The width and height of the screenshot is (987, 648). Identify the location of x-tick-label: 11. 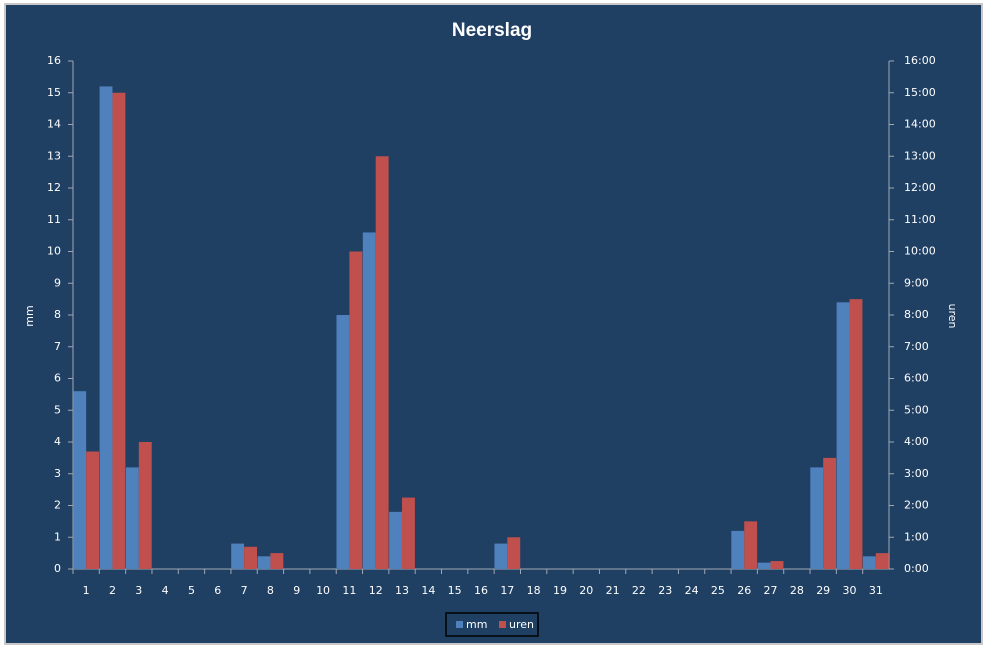
(349, 590).